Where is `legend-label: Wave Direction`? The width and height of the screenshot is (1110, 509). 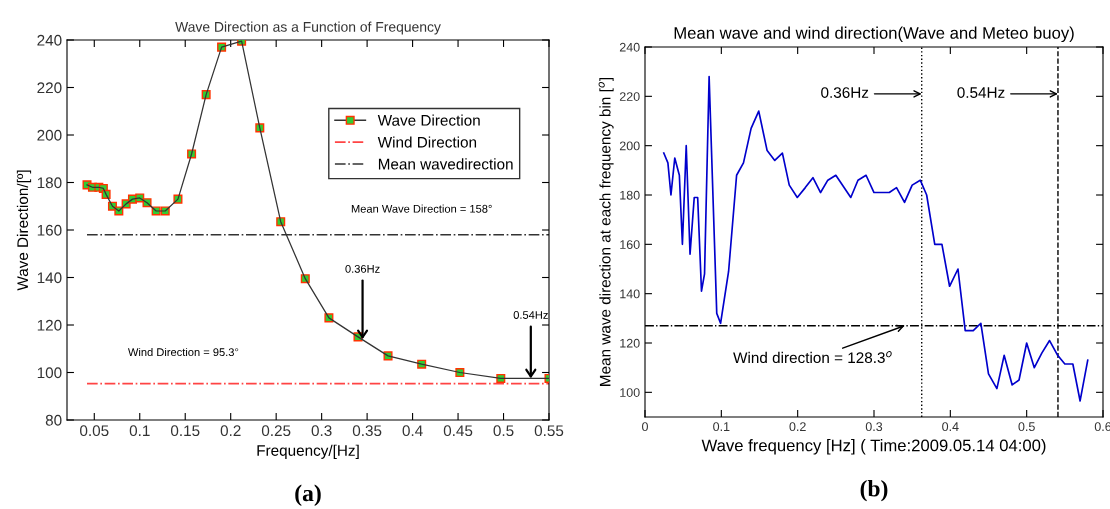 legend-label: Wave Direction is located at coordinates (428, 120).